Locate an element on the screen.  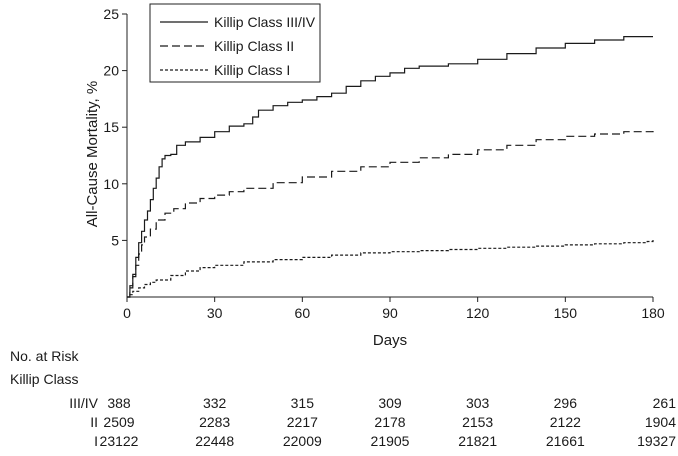
risk-cell: 303 is located at coordinates (478, 403).